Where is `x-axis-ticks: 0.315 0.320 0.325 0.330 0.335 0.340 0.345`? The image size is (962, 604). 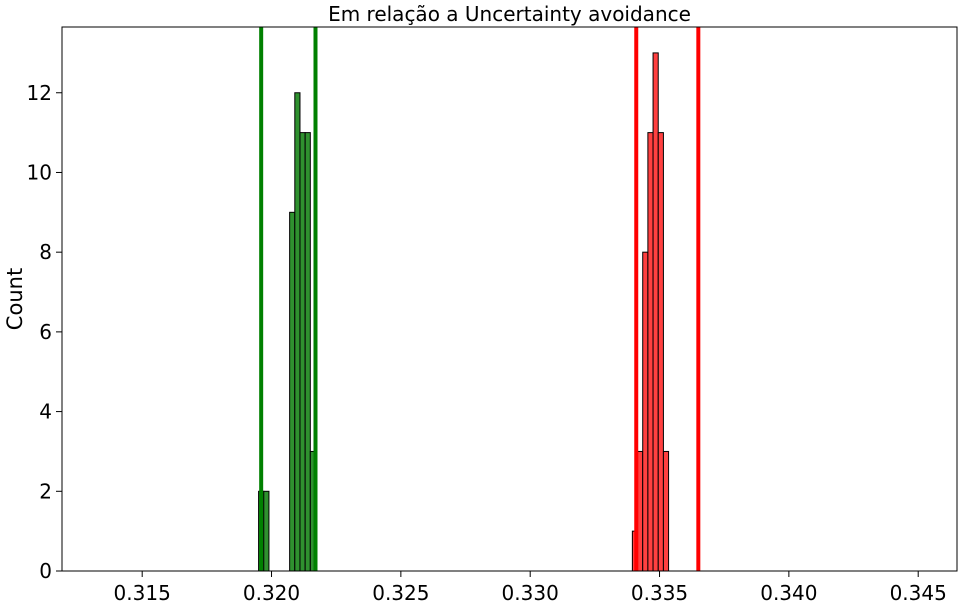 x-axis-ticks: 0.315 0.320 0.325 0.330 0.335 0.340 0.345 is located at coordinates (530, 587).